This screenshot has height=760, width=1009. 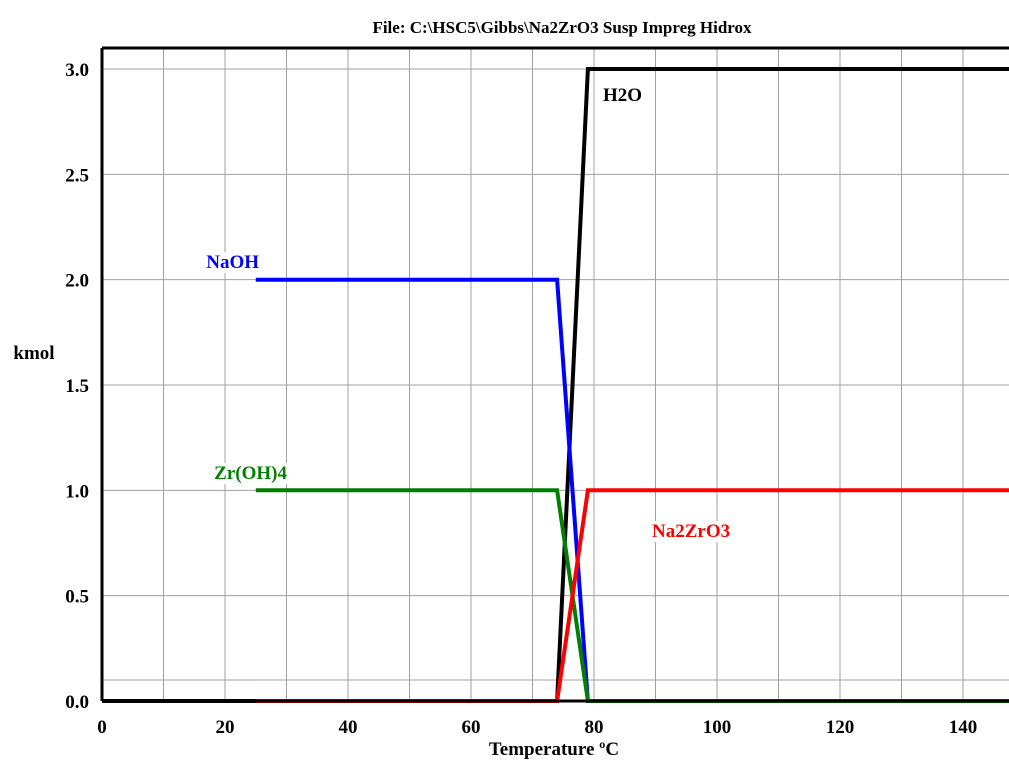 What do you see at coordinates (963, 727) in the screenshot?
I see `x-tick-label: 140` at bounding box center [963, 727].